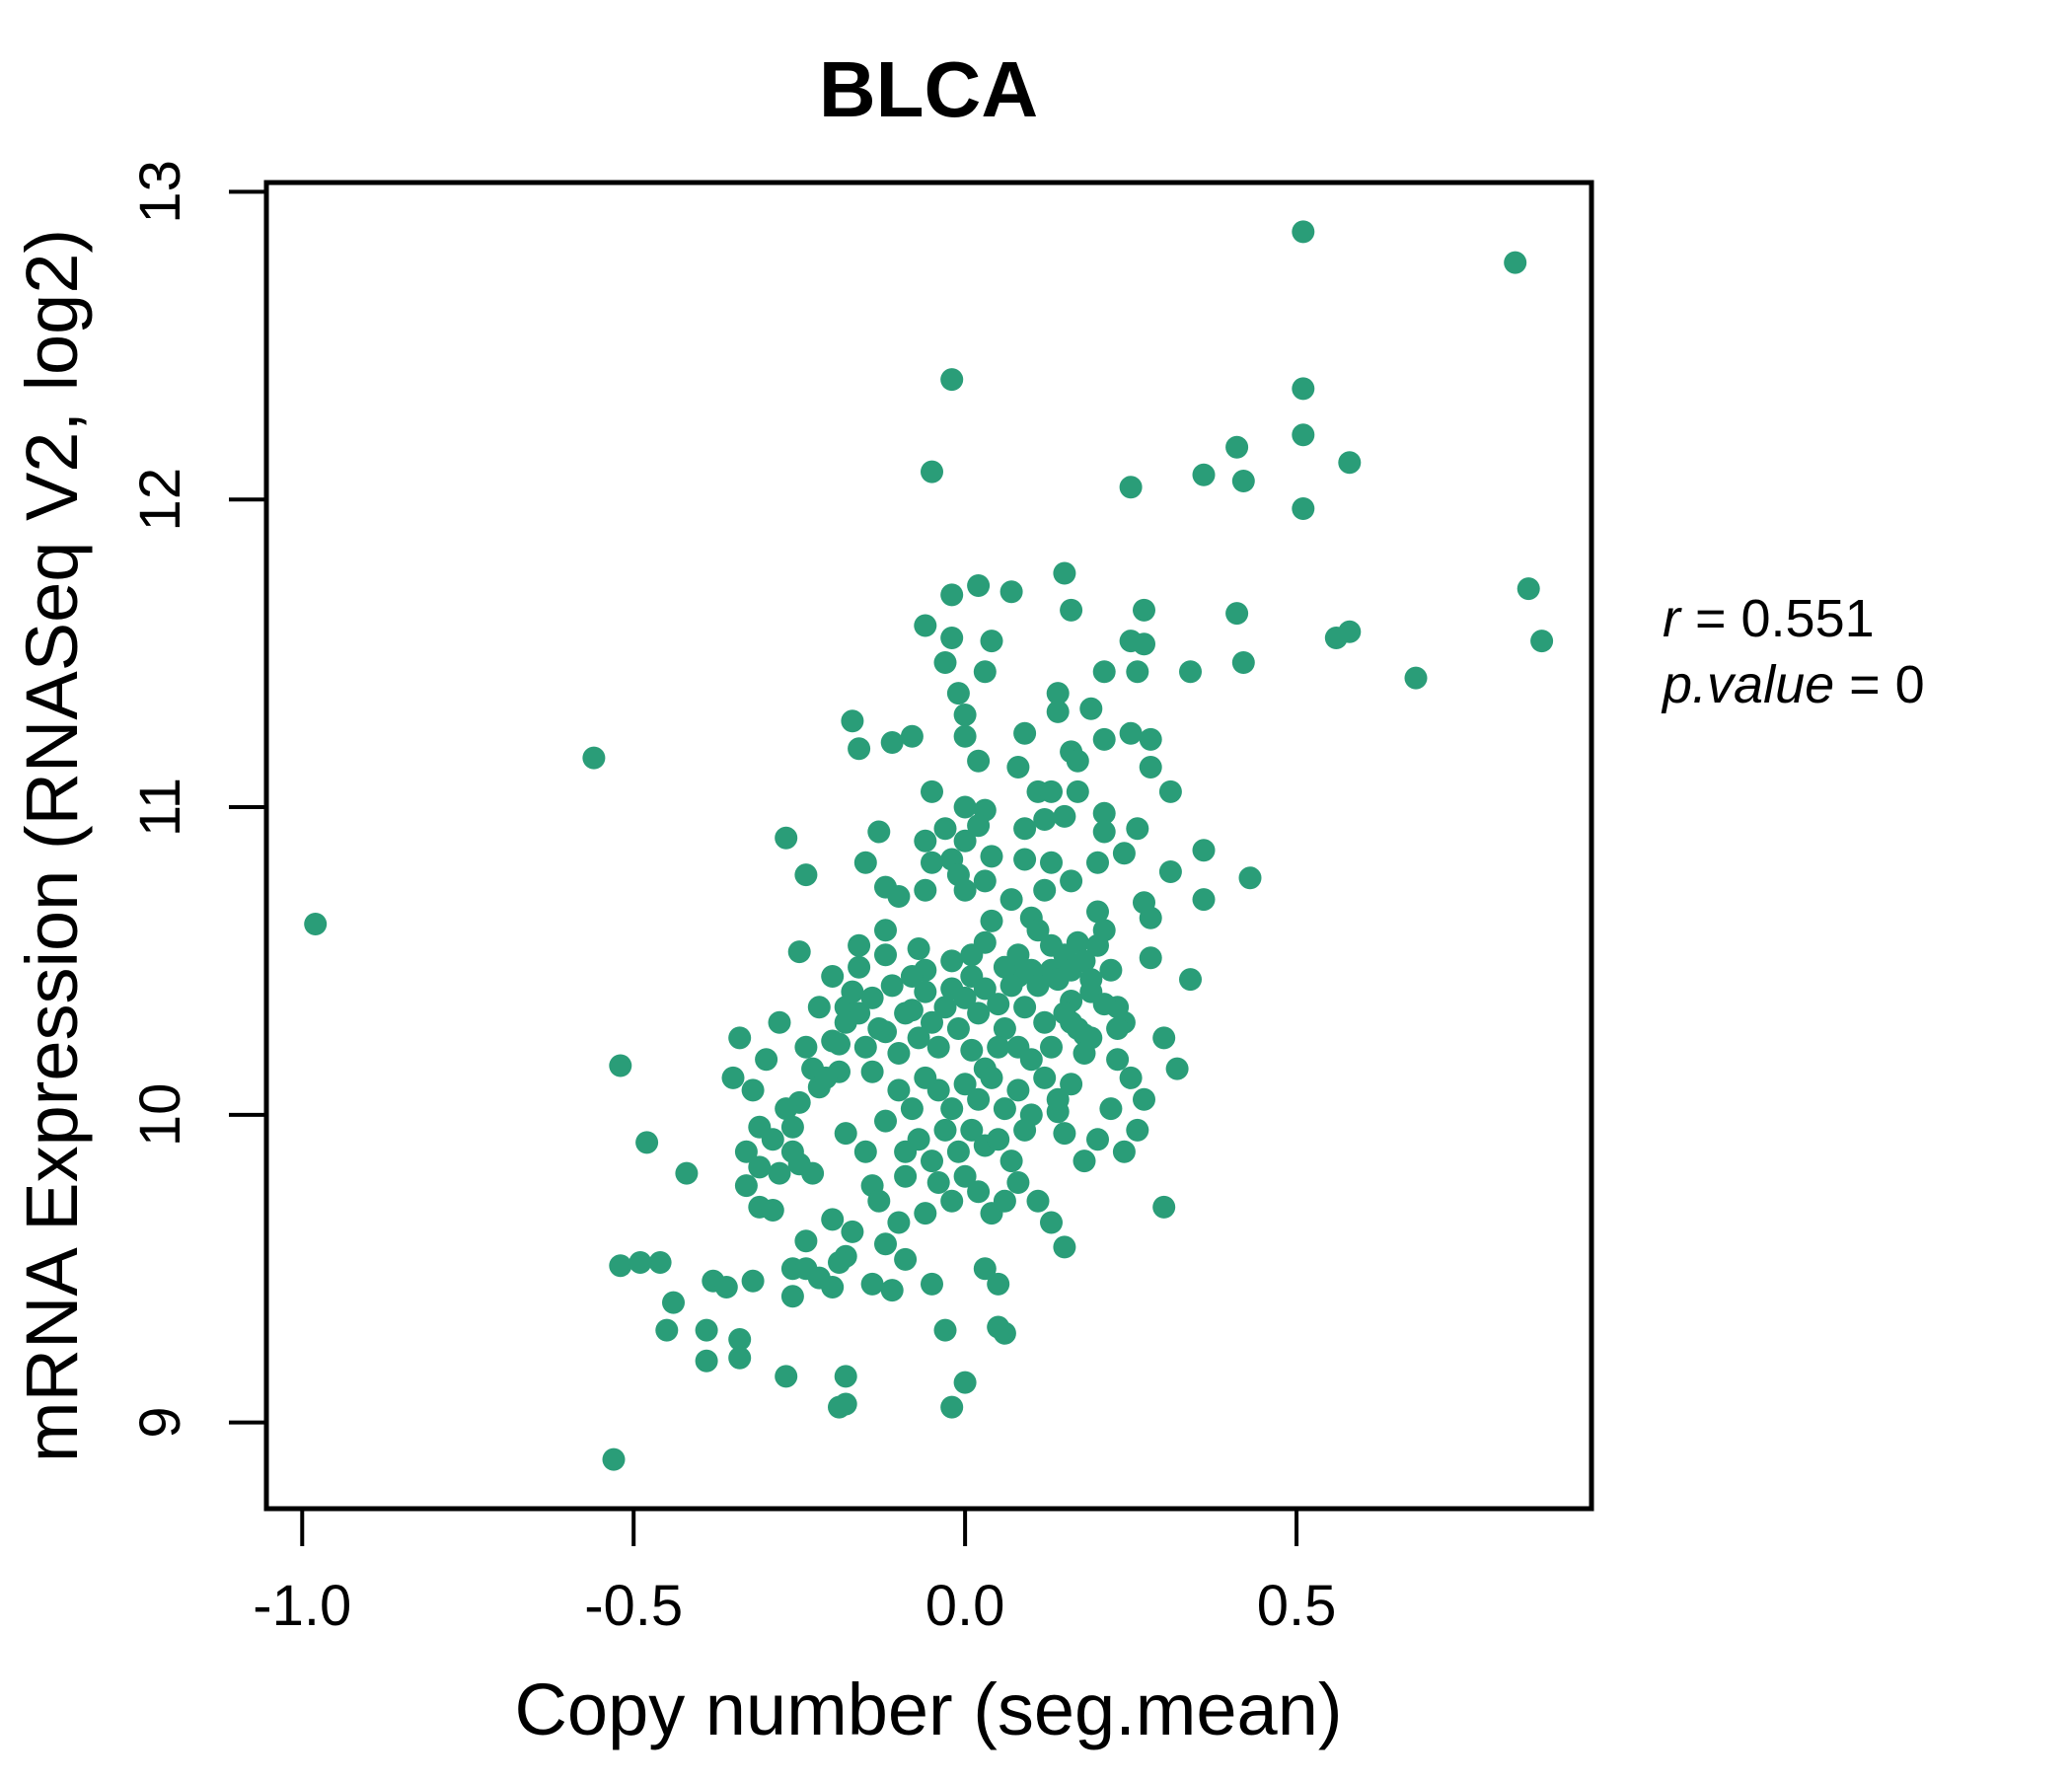  I want to click on x-tick-label: -0.5, so click(633, 1606).